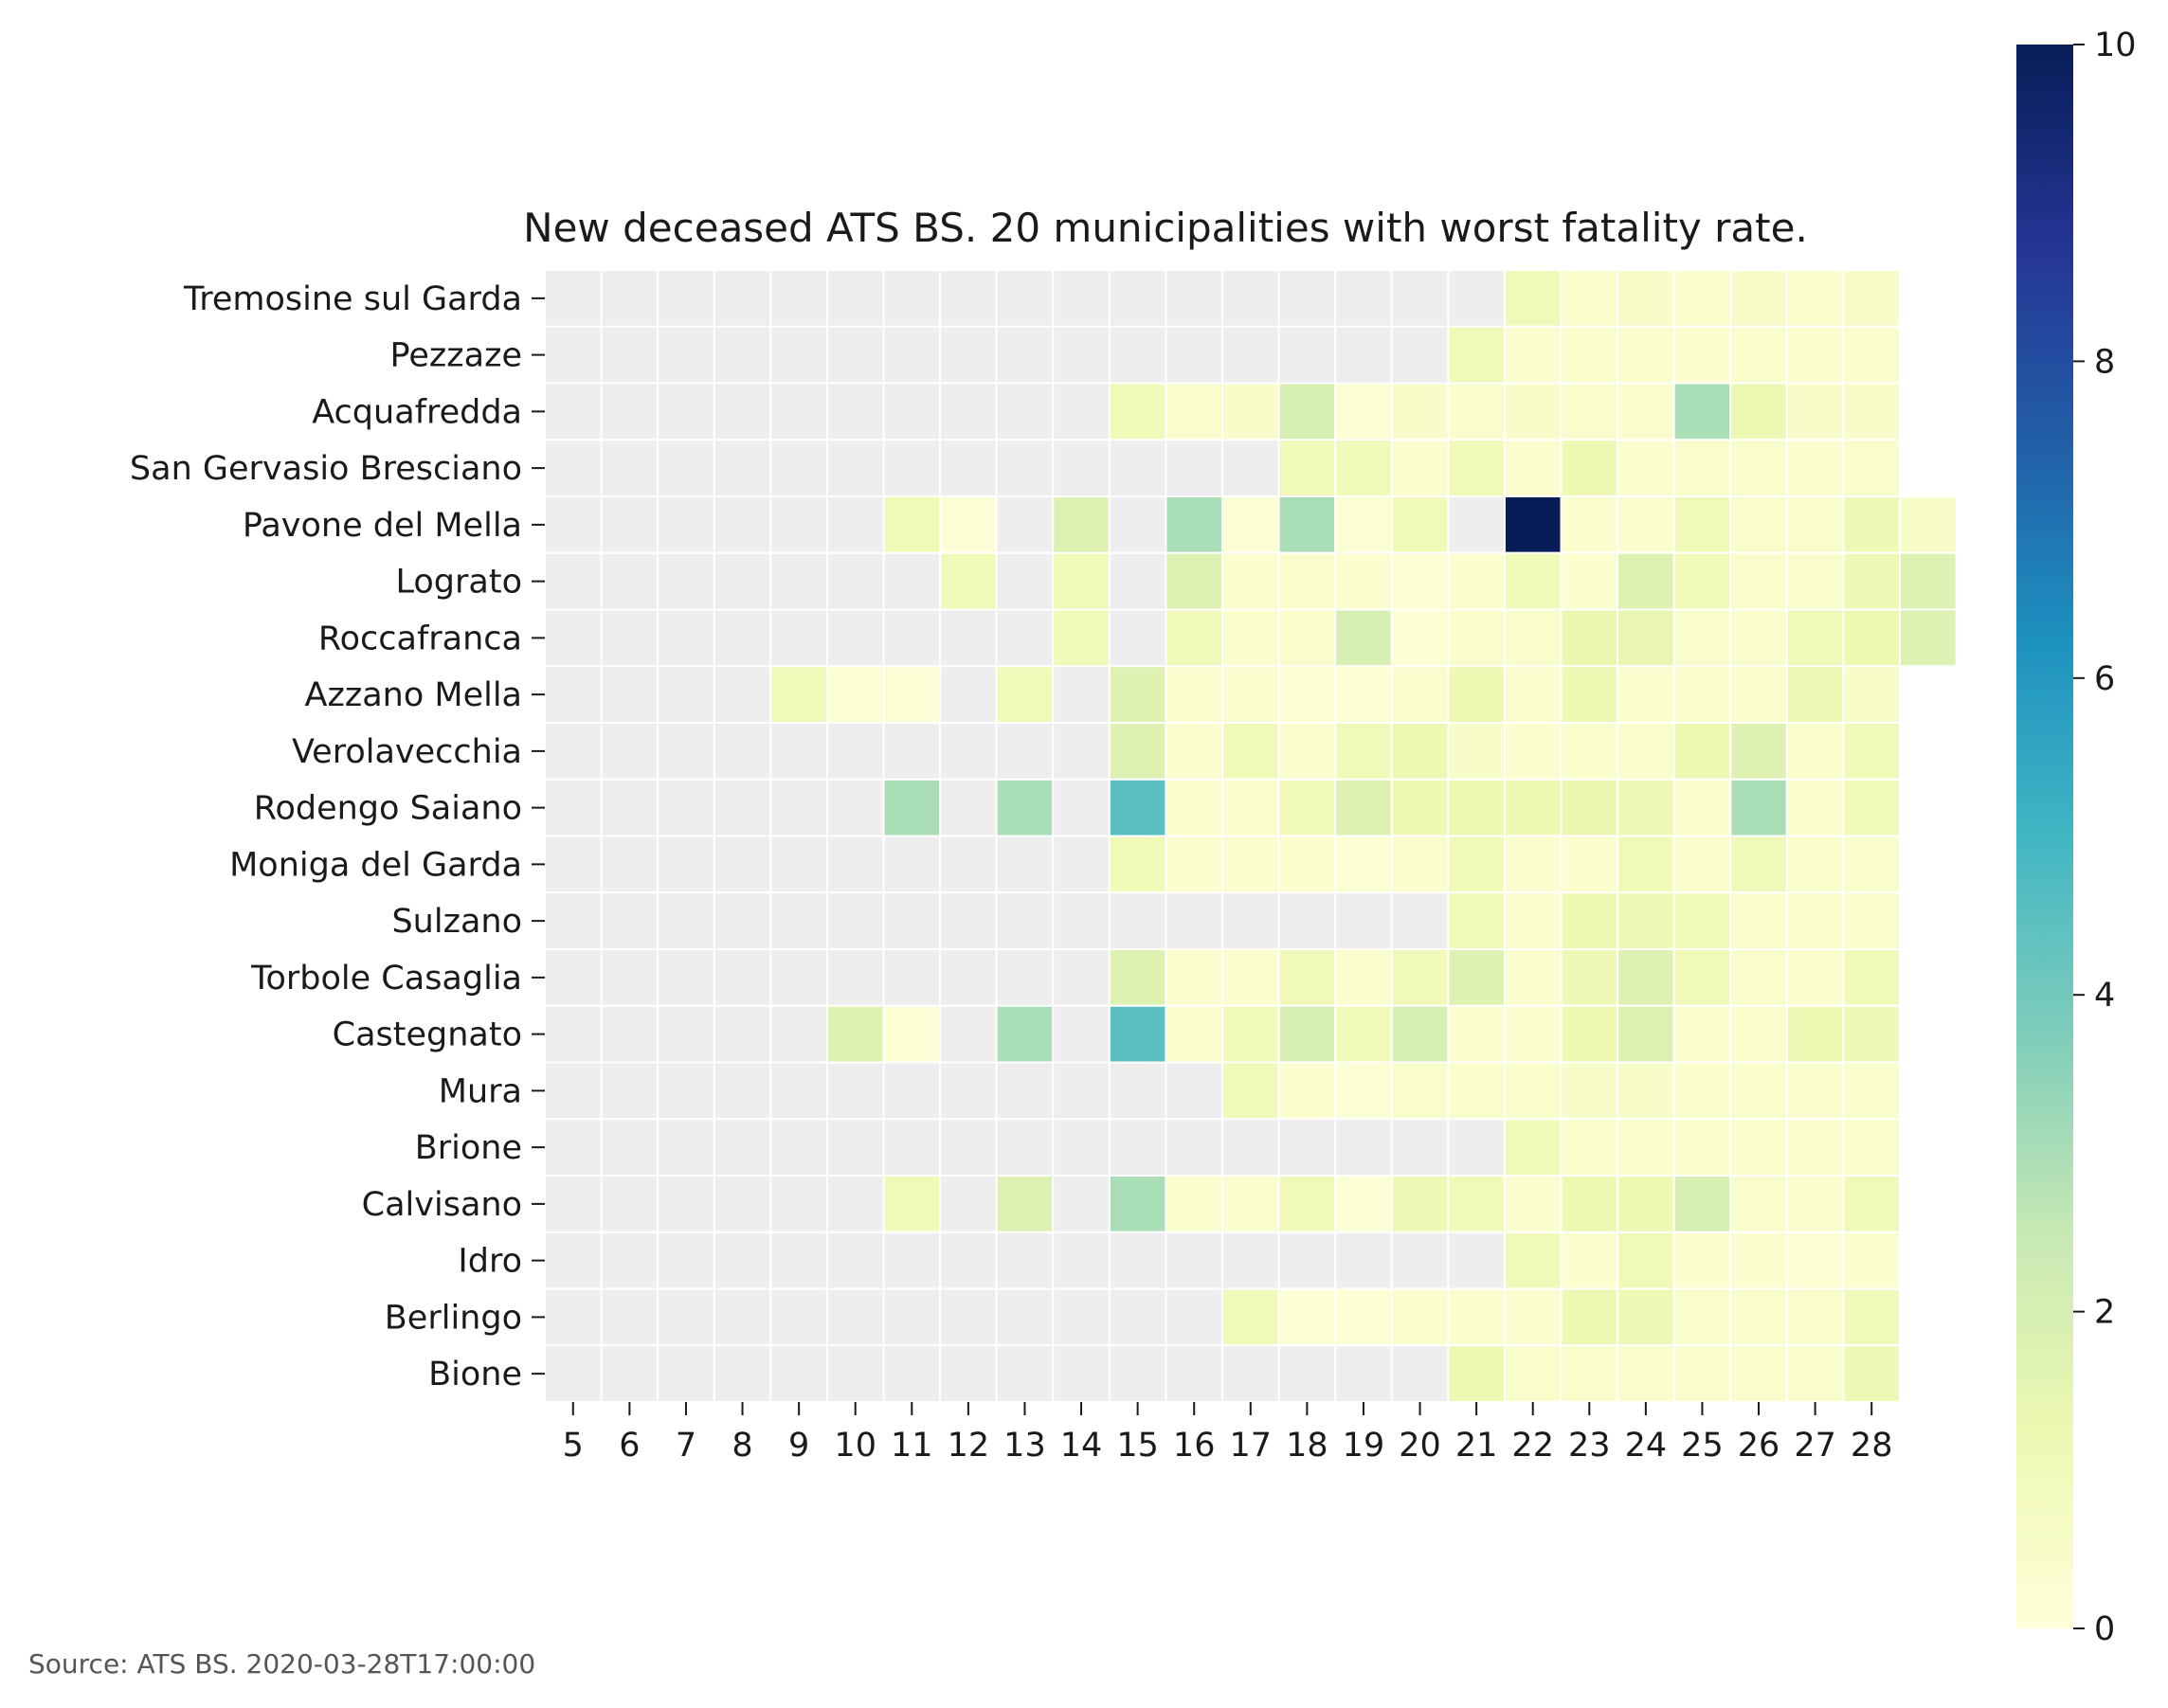  Describe the element at coordinates (1081, 1446) in the screenshot. I see `x-tick-label: 14` at that location.